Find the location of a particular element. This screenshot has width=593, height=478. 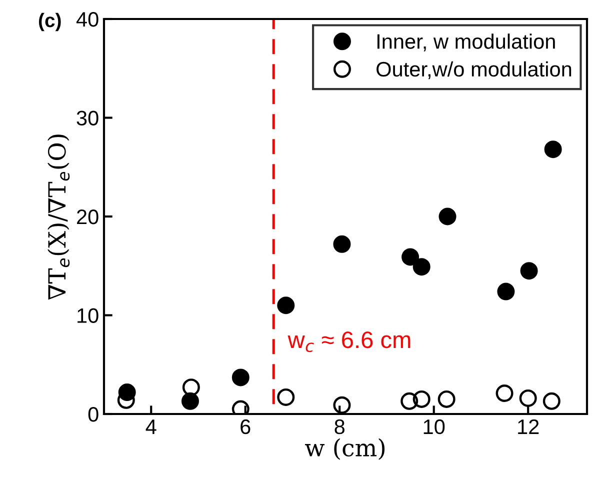

y-tick-label: 40 is located at coordinates (87, 19).